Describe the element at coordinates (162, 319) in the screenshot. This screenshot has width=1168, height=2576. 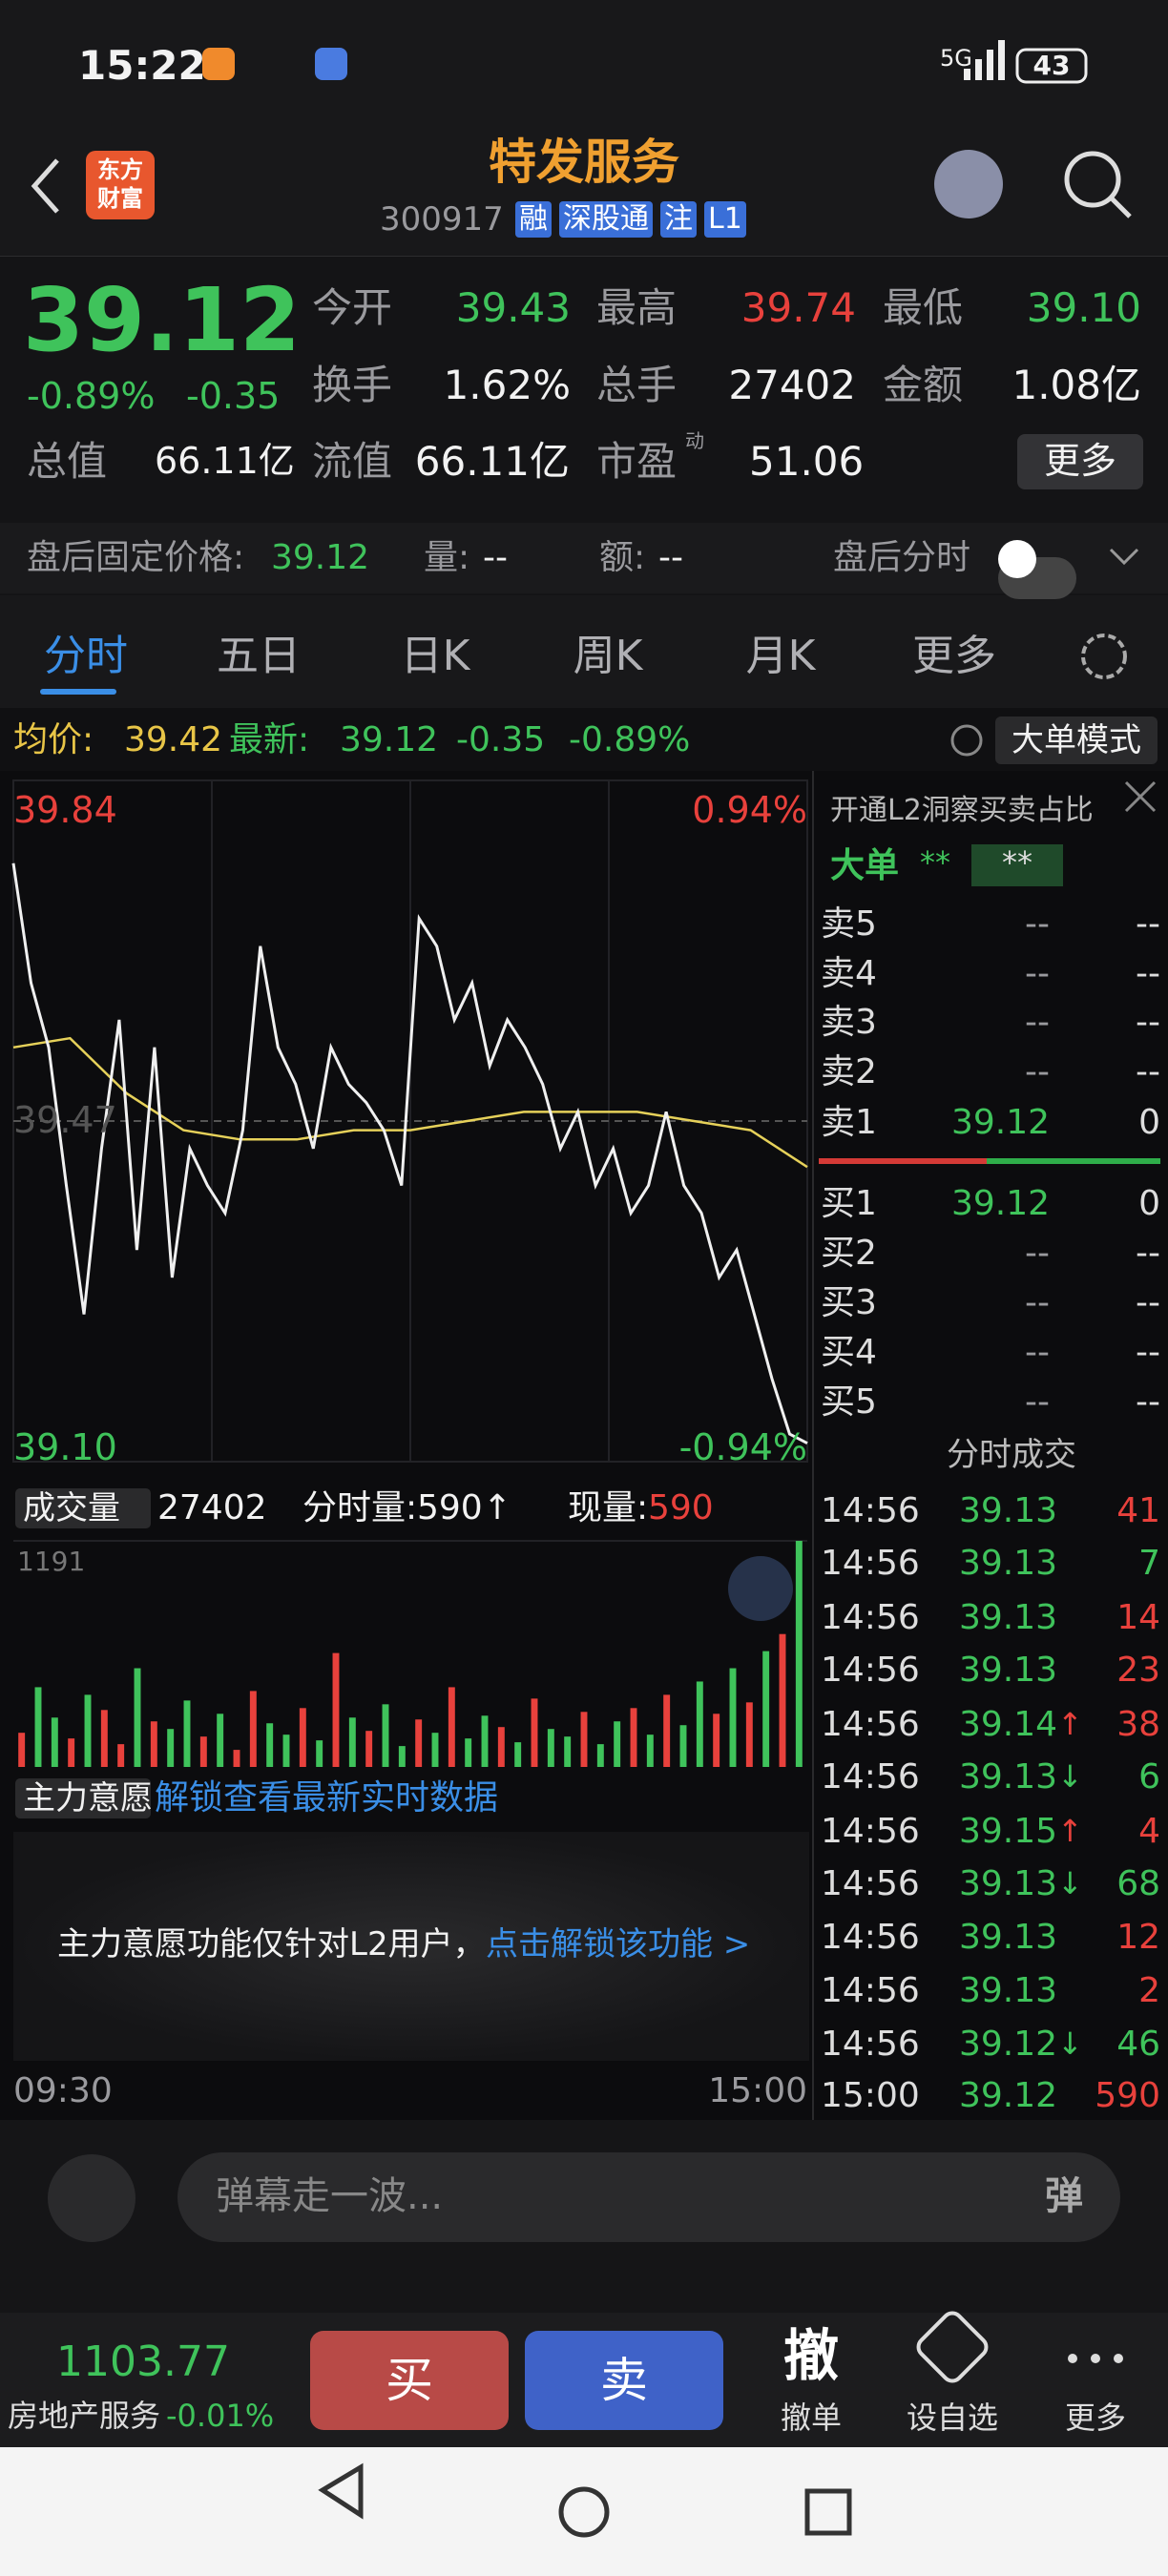
I see `price: 39.12` at that location.